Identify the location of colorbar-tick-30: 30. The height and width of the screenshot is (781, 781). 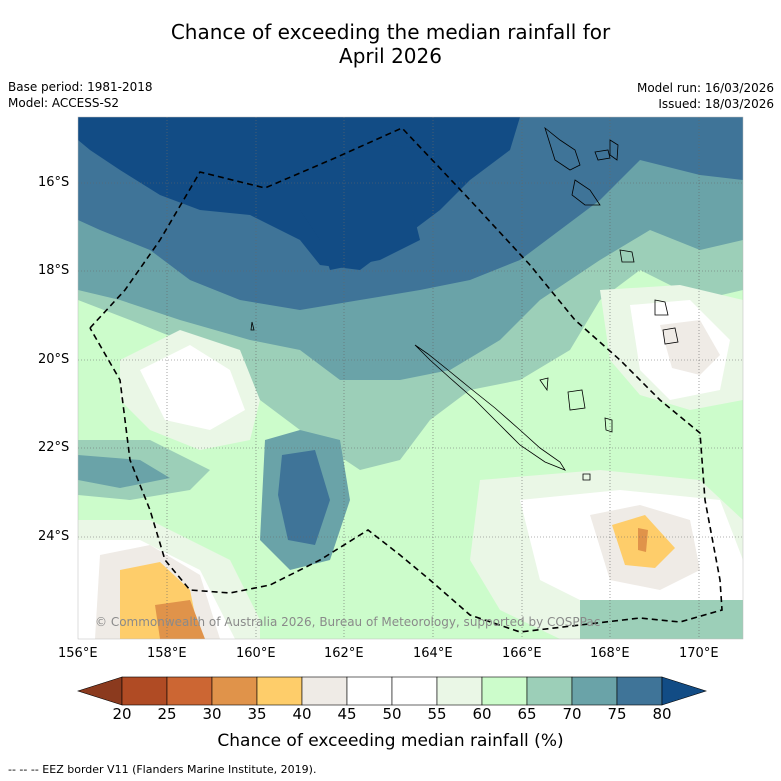
(212, 714).